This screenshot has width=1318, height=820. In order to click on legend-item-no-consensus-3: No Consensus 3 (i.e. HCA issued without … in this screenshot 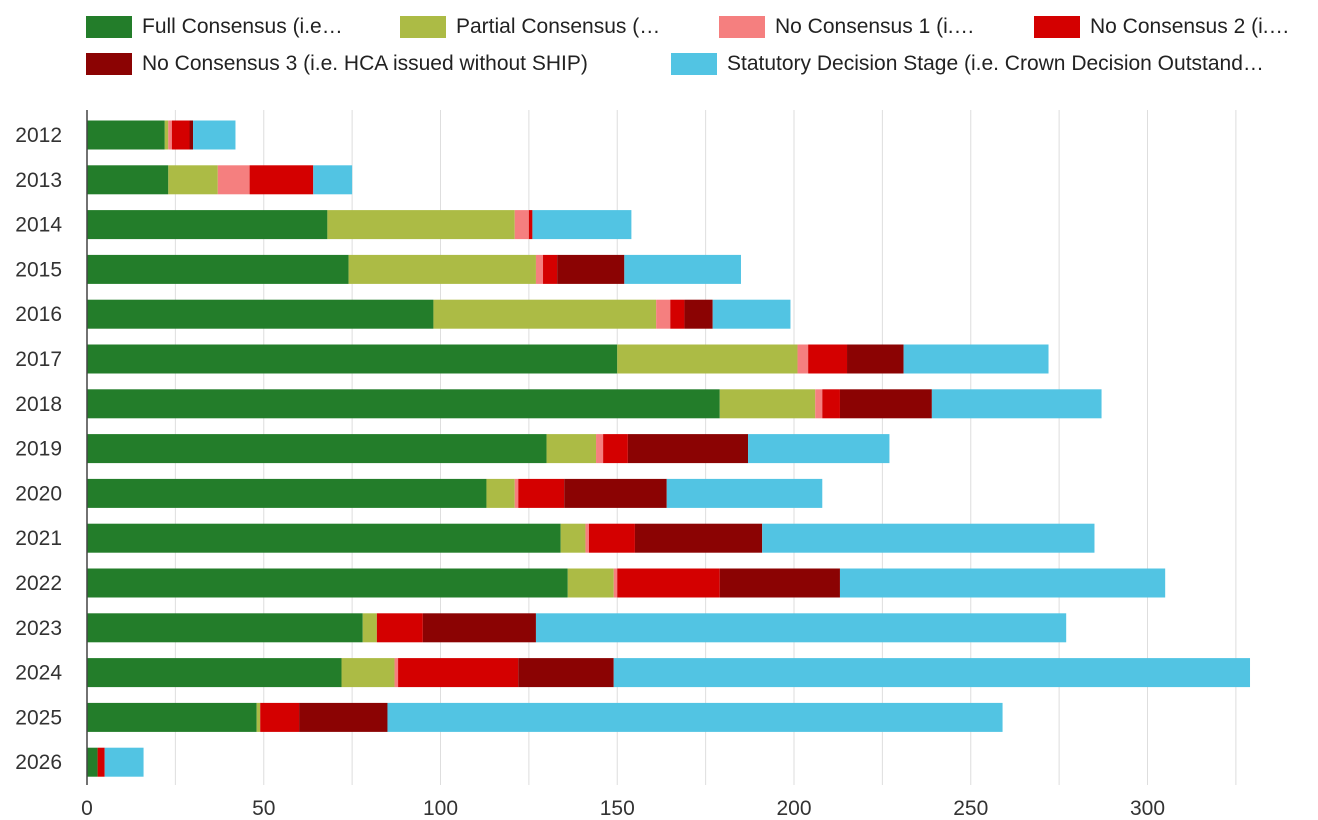, I will do `click(337, 64)`.